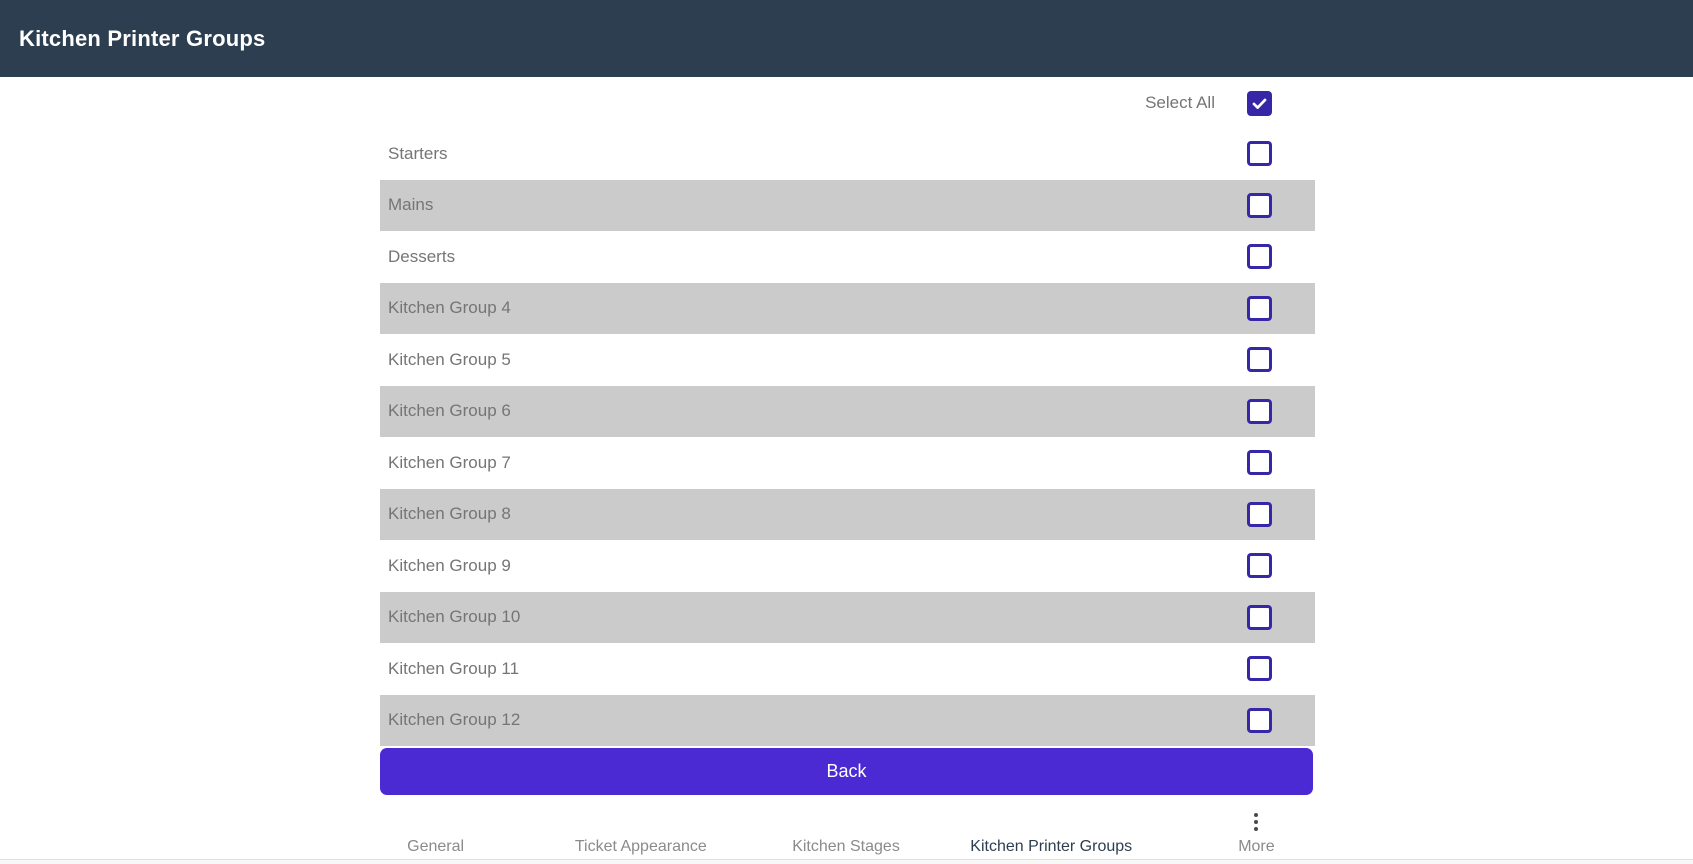  Describe the element at coordinates (142, 38) in the screenshot. I see `page-title: Kitchen Printer Groups` at that location.